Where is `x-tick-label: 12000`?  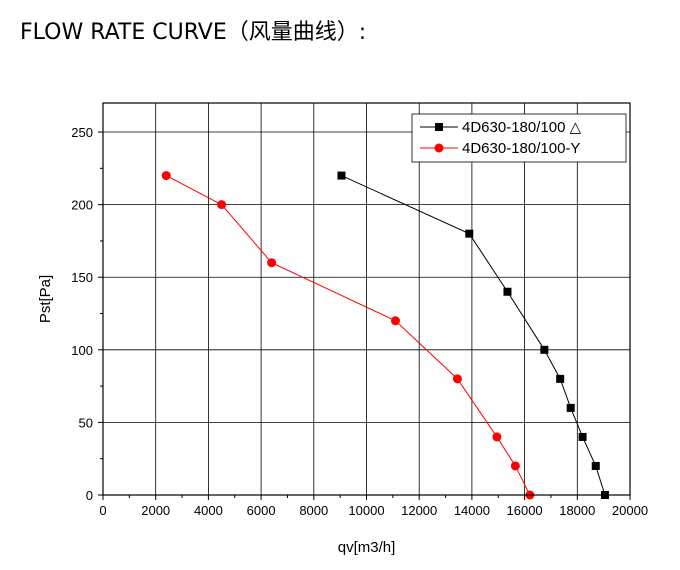
x-tick-label: 12000 is located at coordinates (419, 510).